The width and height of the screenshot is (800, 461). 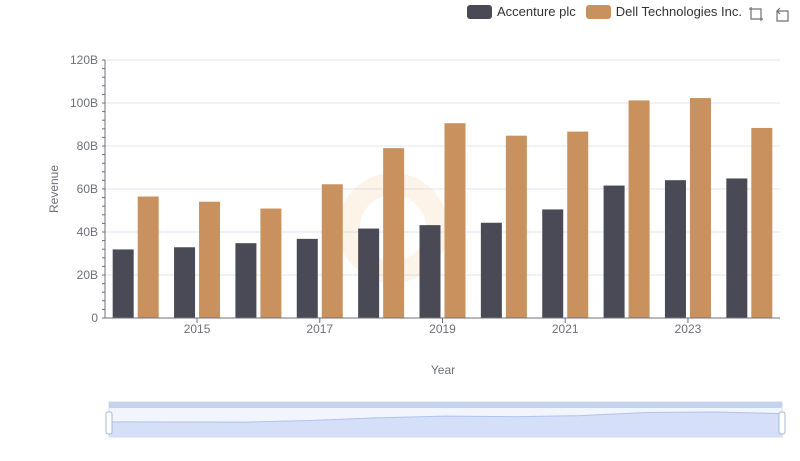 I want to click on x-tick-label: 2023, so click(x=688, y=329).